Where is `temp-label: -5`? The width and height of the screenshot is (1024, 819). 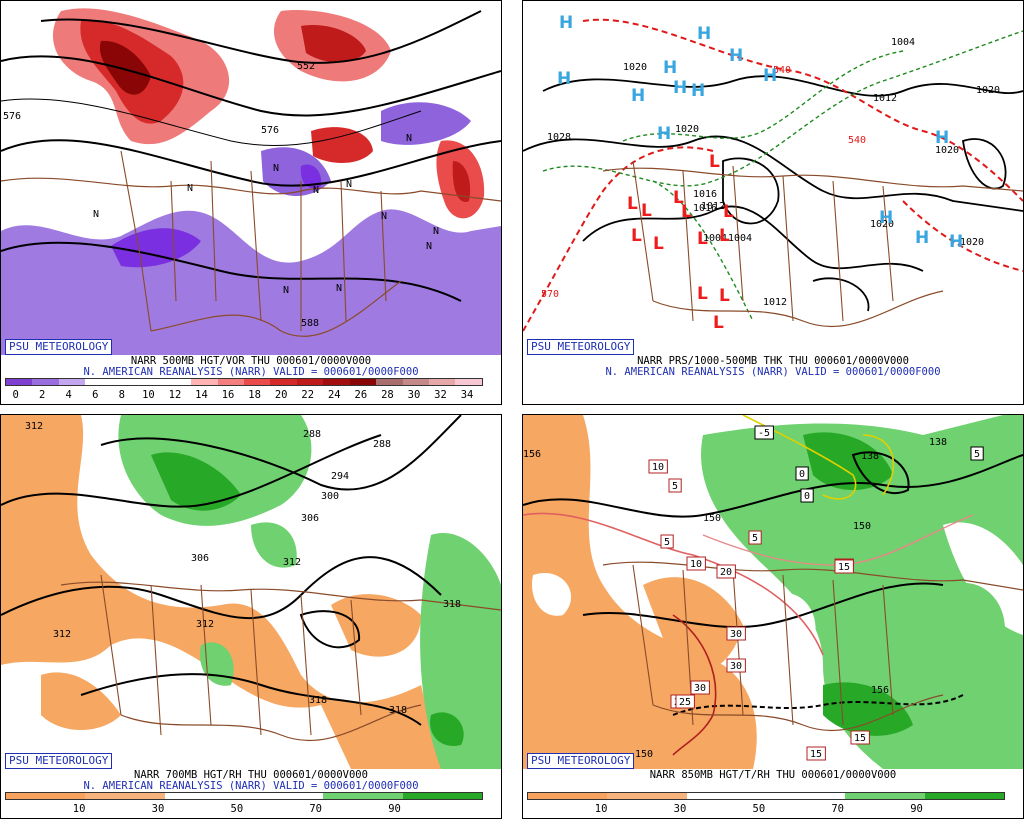
temp-label: -5 is located at coordinates (764, 433).